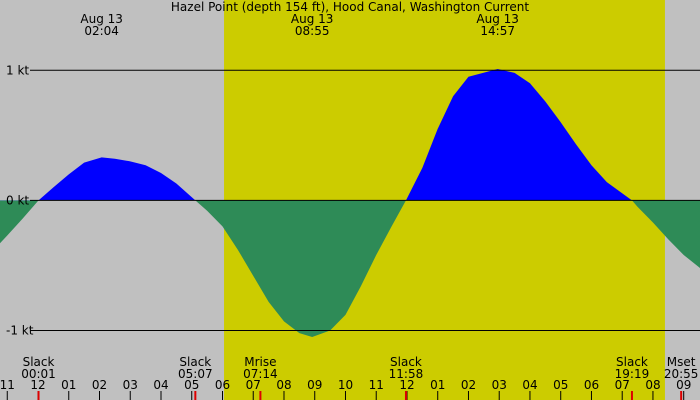 The image size is (700, 400). What do you see at coordinates (101, 31) in the screenshot?
I see `peak-time: 02:04` at bounding box center [101, 31].